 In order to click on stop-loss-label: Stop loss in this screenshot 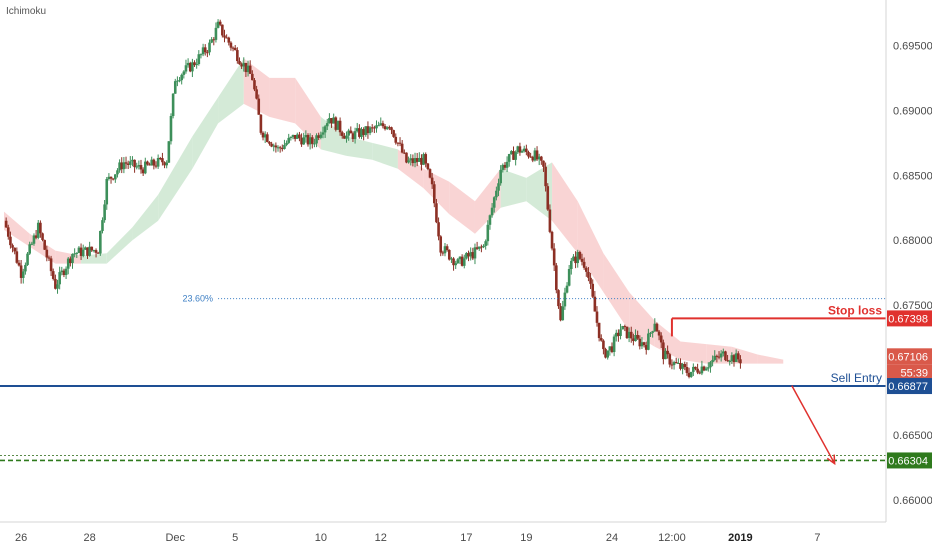, I will do `click(855, 310)`.